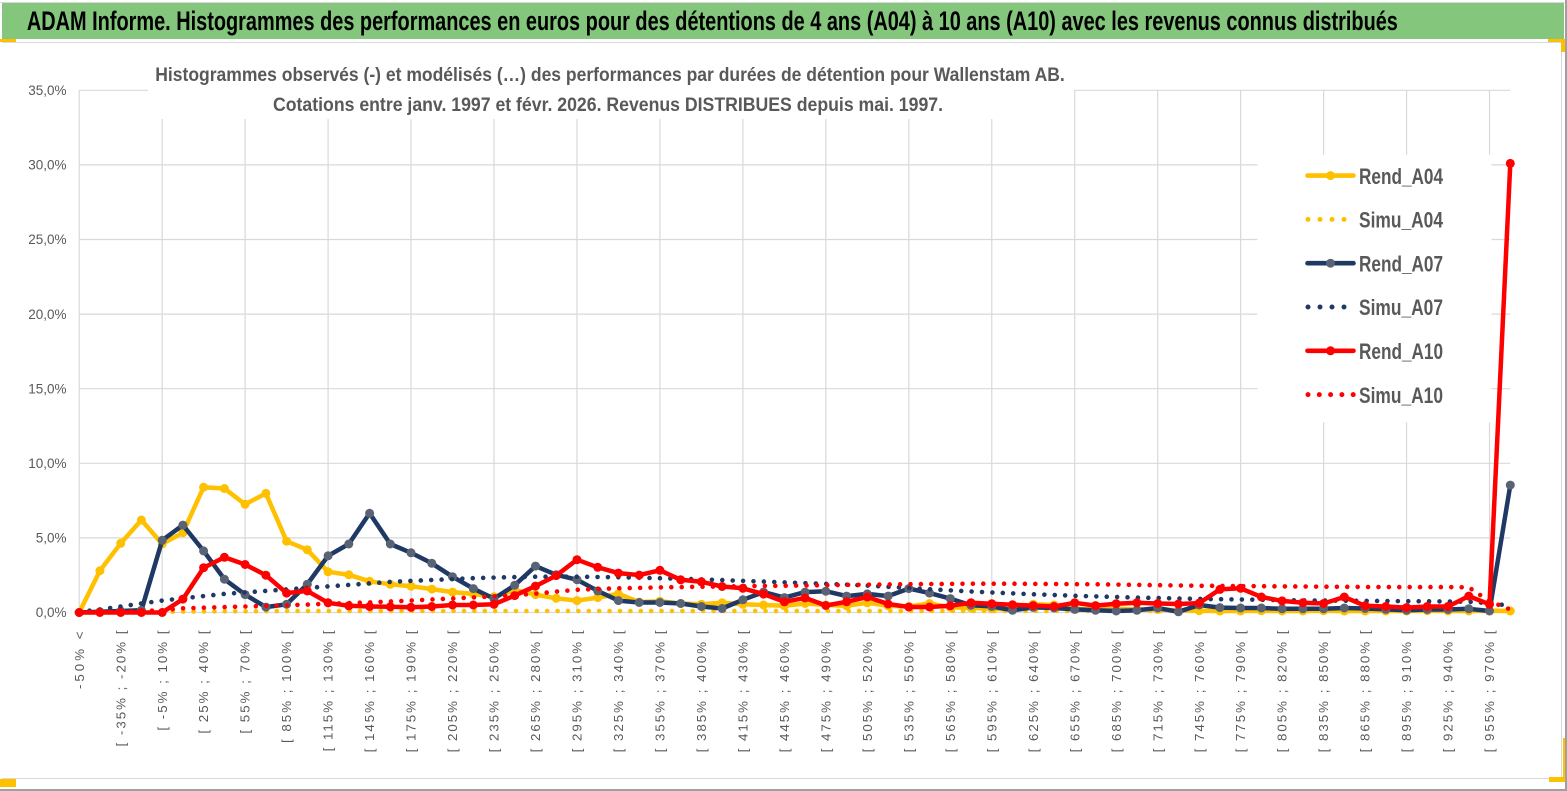 The height and width of the screenshot is (791, 1567). Describe the element at coordinates (47, 165) in the screenshot. I see `svg-text: 30,0%` at that location.